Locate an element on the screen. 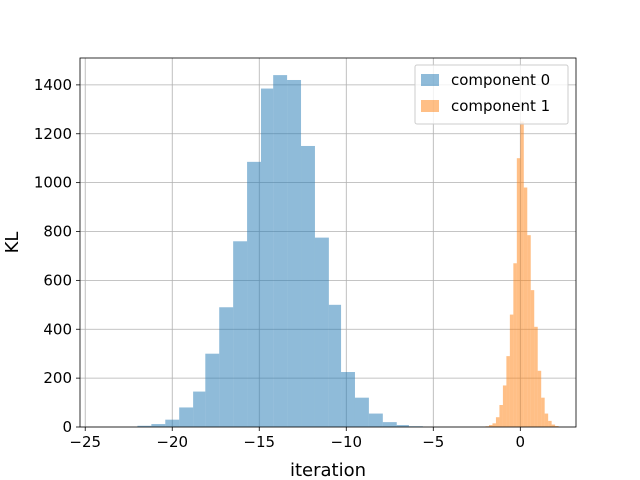  y-tick-label: 200 is located at coordinates (57, 378).